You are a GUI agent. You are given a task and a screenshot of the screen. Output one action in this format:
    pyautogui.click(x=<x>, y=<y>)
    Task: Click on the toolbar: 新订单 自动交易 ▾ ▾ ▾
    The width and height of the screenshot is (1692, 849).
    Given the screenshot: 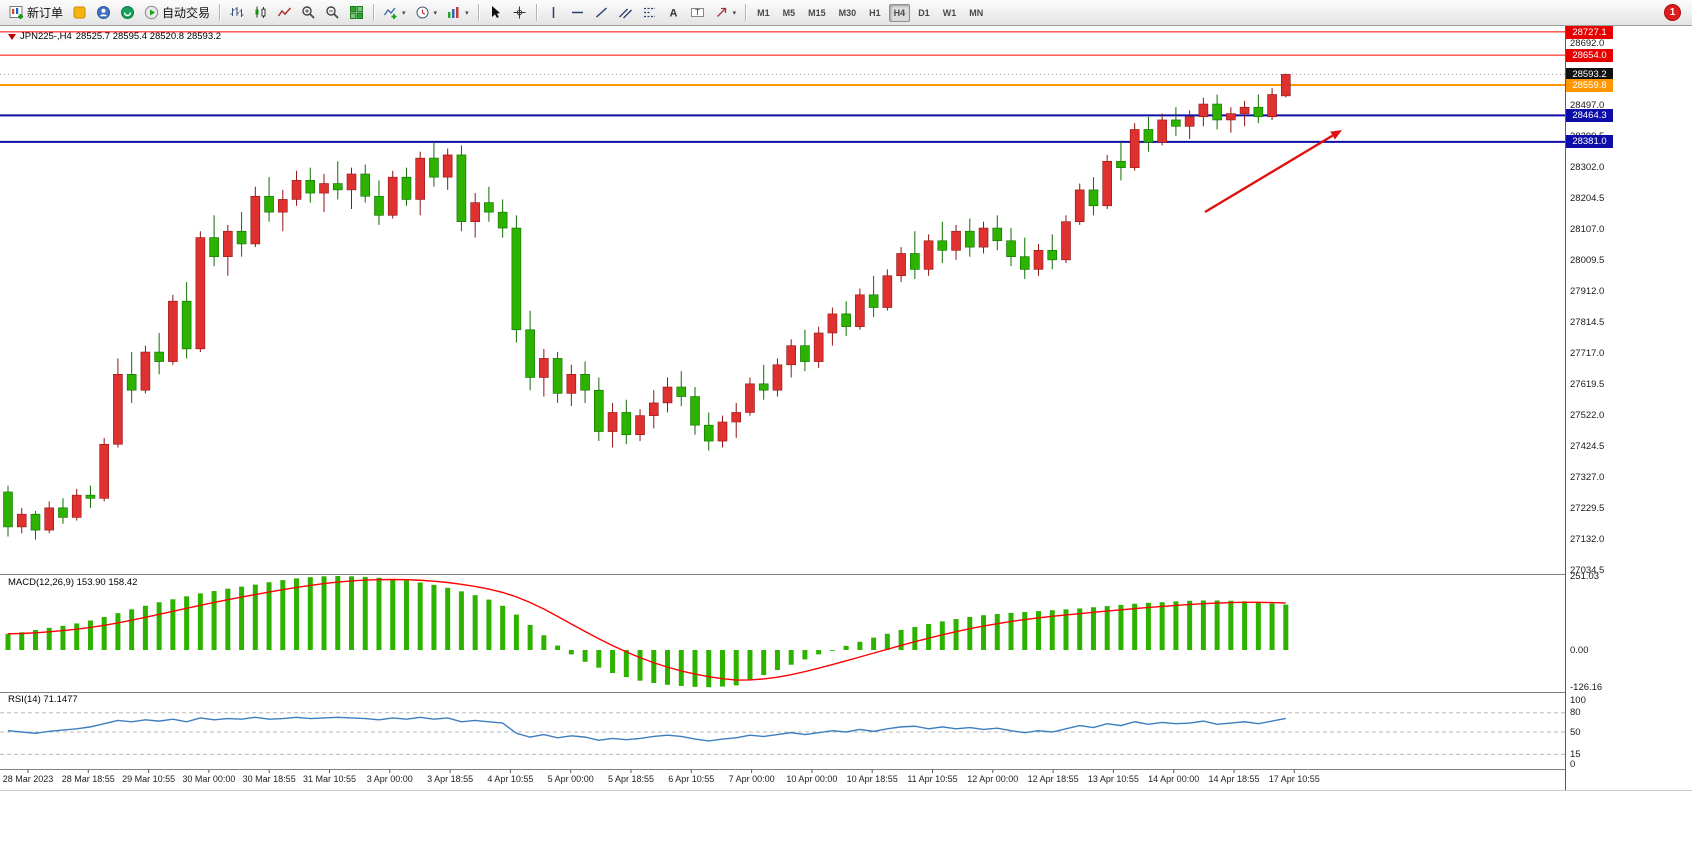 What is the action you would take?
    pyautogui.click(x=846, y=13)
    